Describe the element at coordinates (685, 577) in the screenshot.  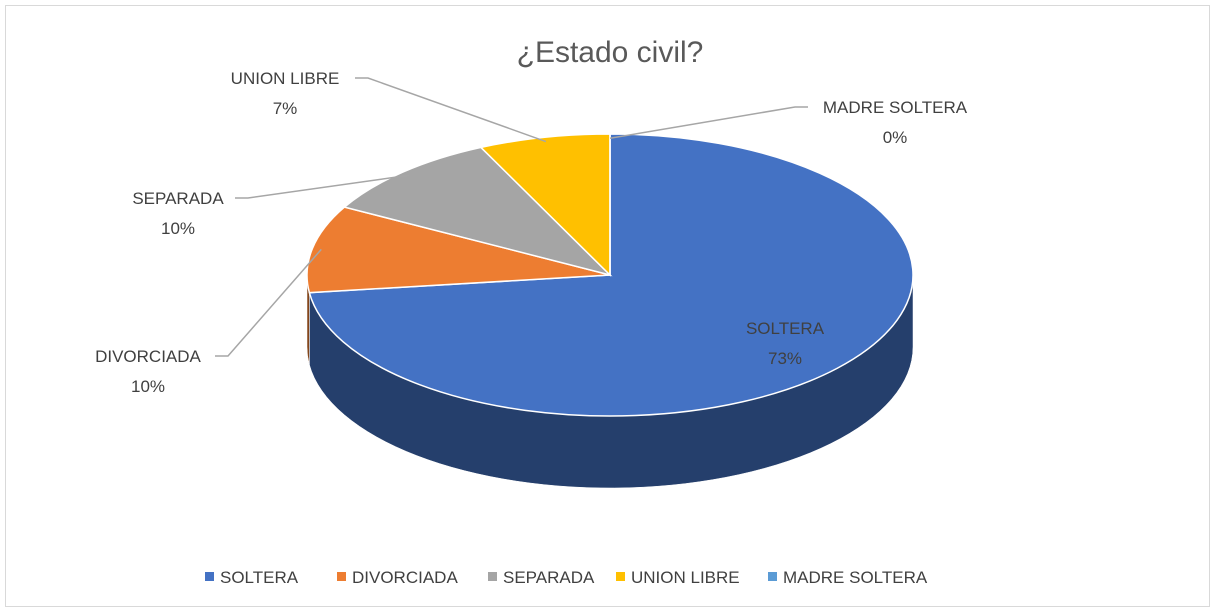
I see `legend-label: UNION LIBRE` at that location.